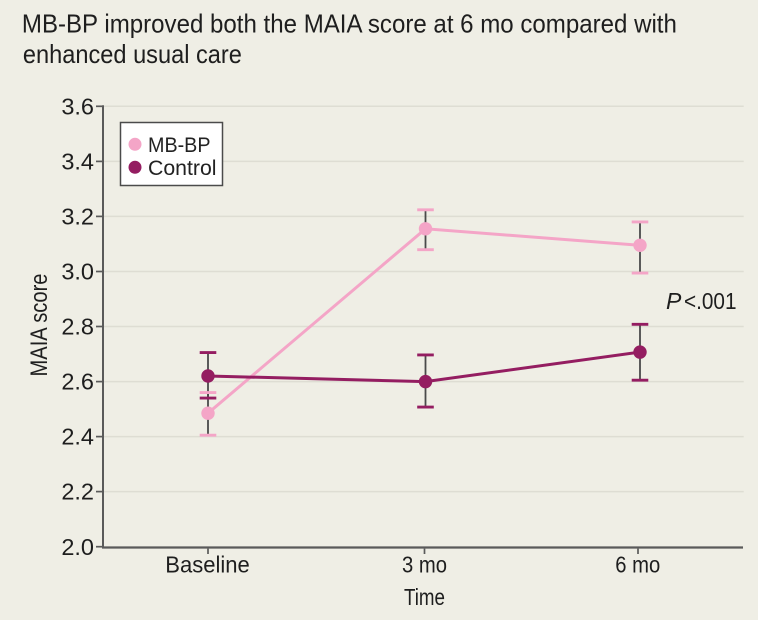 This screenshot has height=620, width=758. Describe the element at coordinates (77, 106) in the screenshot. I see `svg-text: 3.6` at that location.